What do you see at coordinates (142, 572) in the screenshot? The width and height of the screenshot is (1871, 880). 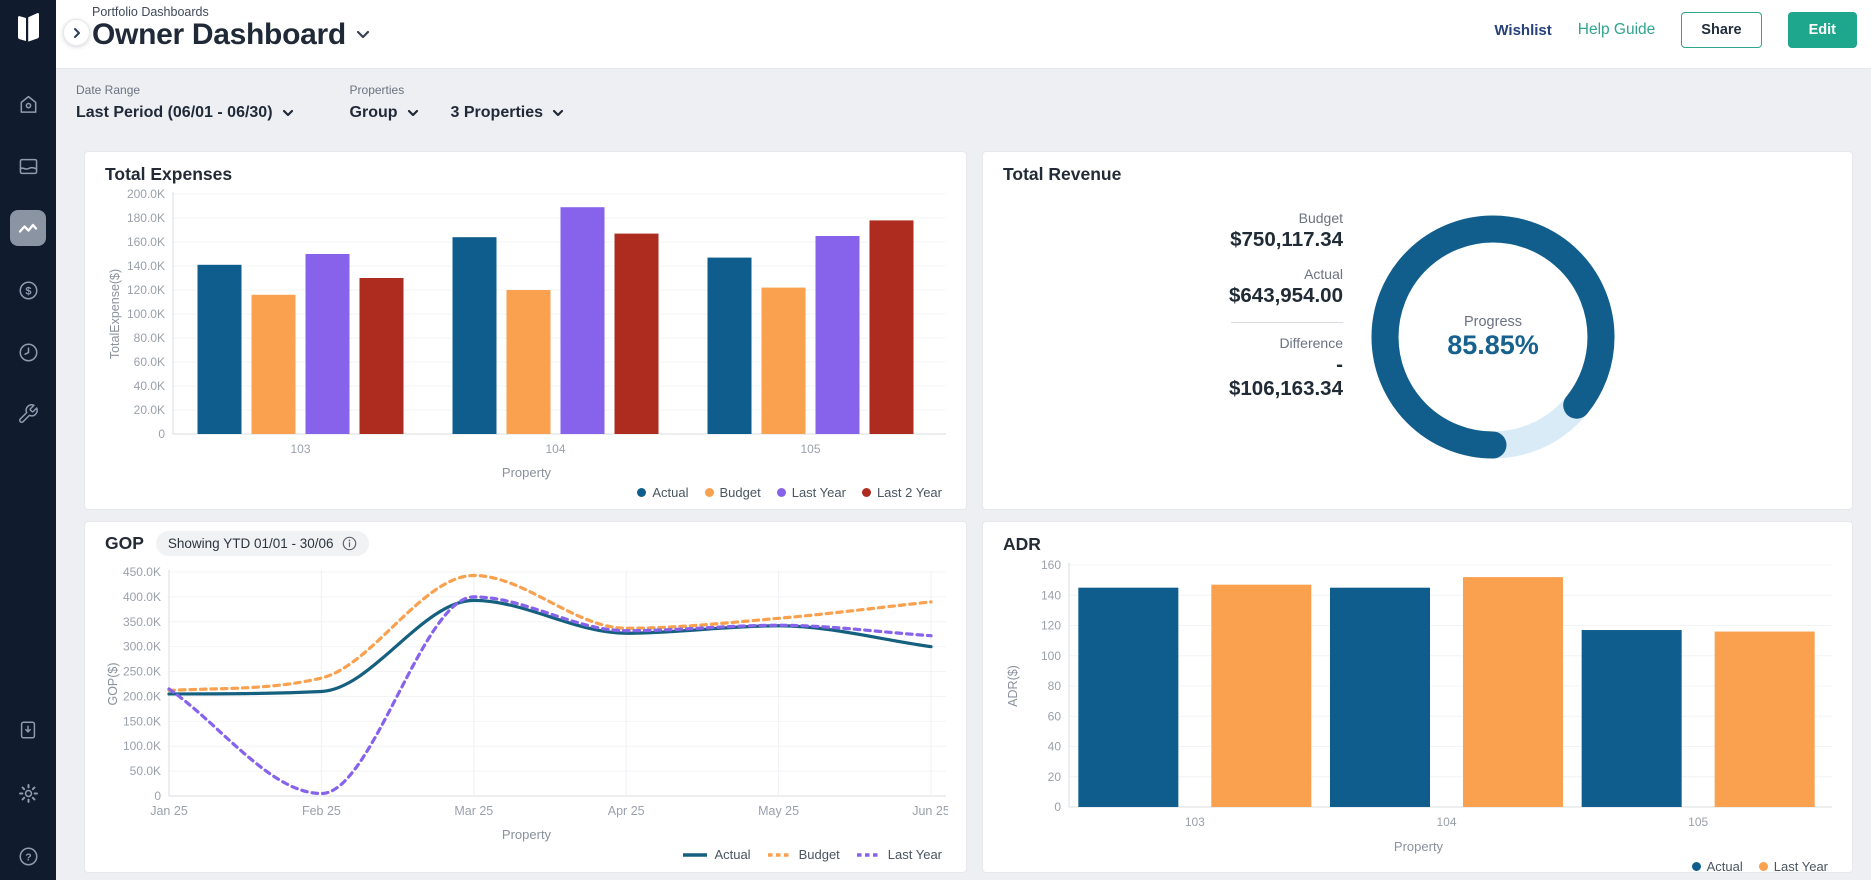 I see `y-tick-label: 450.0K` at bounding box center [142, 572].